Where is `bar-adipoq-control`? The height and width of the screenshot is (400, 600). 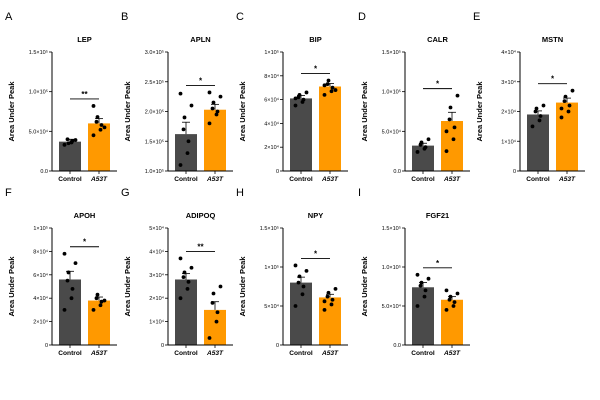 bar-adipoq-control is located at coordinates (186, 312).